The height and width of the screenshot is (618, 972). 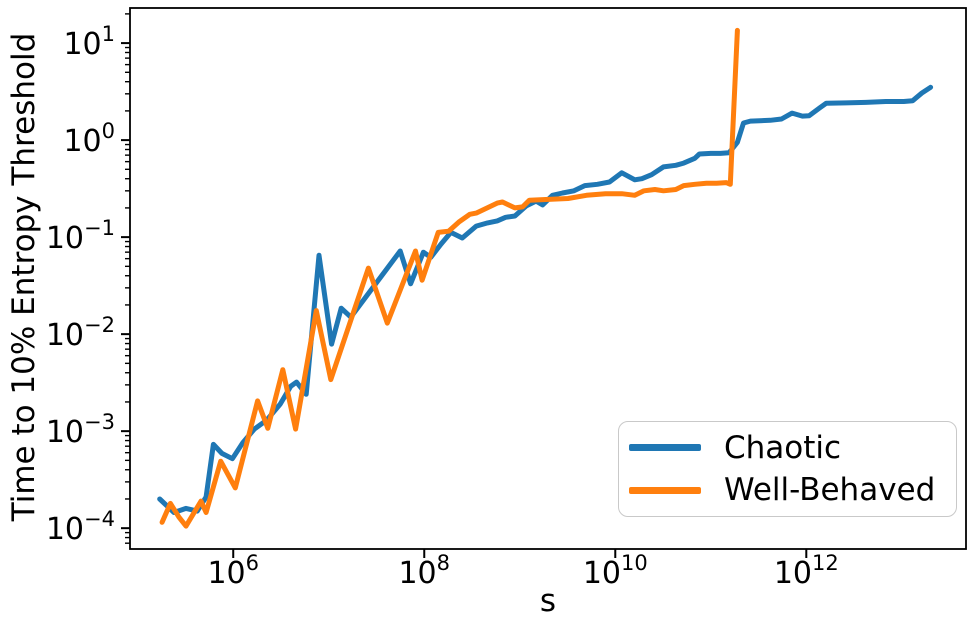 I want to click on legend-entry-chaotic: Chaotic, so click(x=789, y=448).